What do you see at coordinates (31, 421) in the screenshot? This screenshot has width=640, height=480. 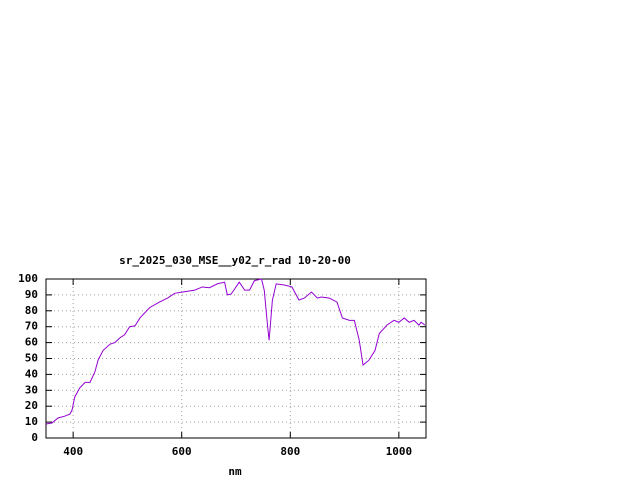 I see `y-tick-label: 10` at bounding box center [31, 421].